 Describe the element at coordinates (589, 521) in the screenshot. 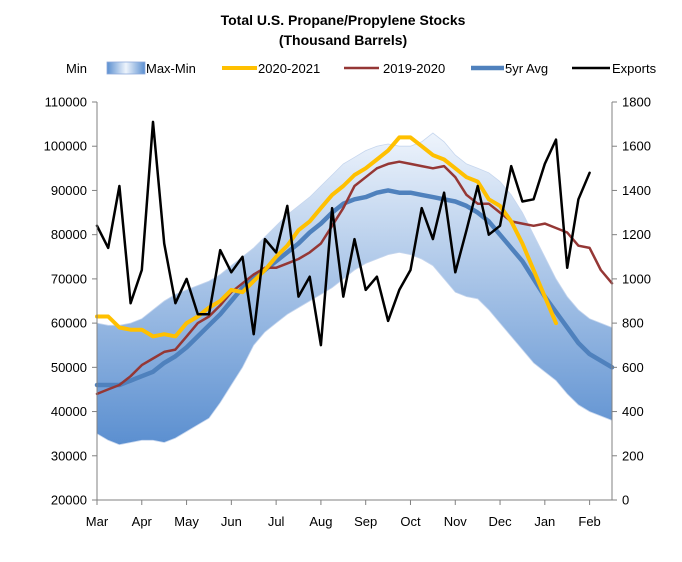

I see `x-tick-label: Feb` at that location.